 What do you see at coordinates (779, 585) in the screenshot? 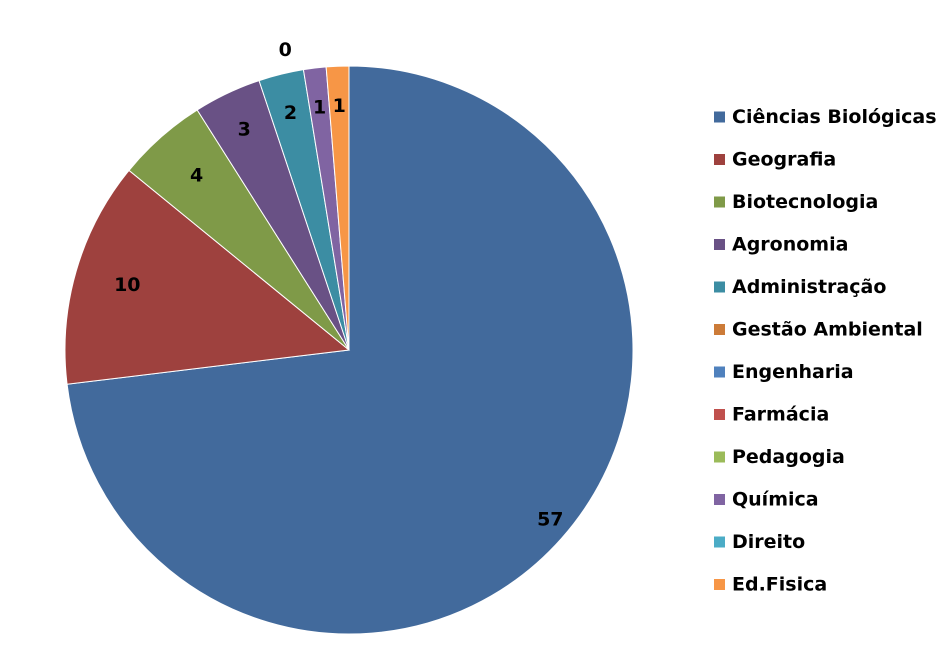
I see `legend-label: Ed.Fisica` at bounding box center [779, 585].